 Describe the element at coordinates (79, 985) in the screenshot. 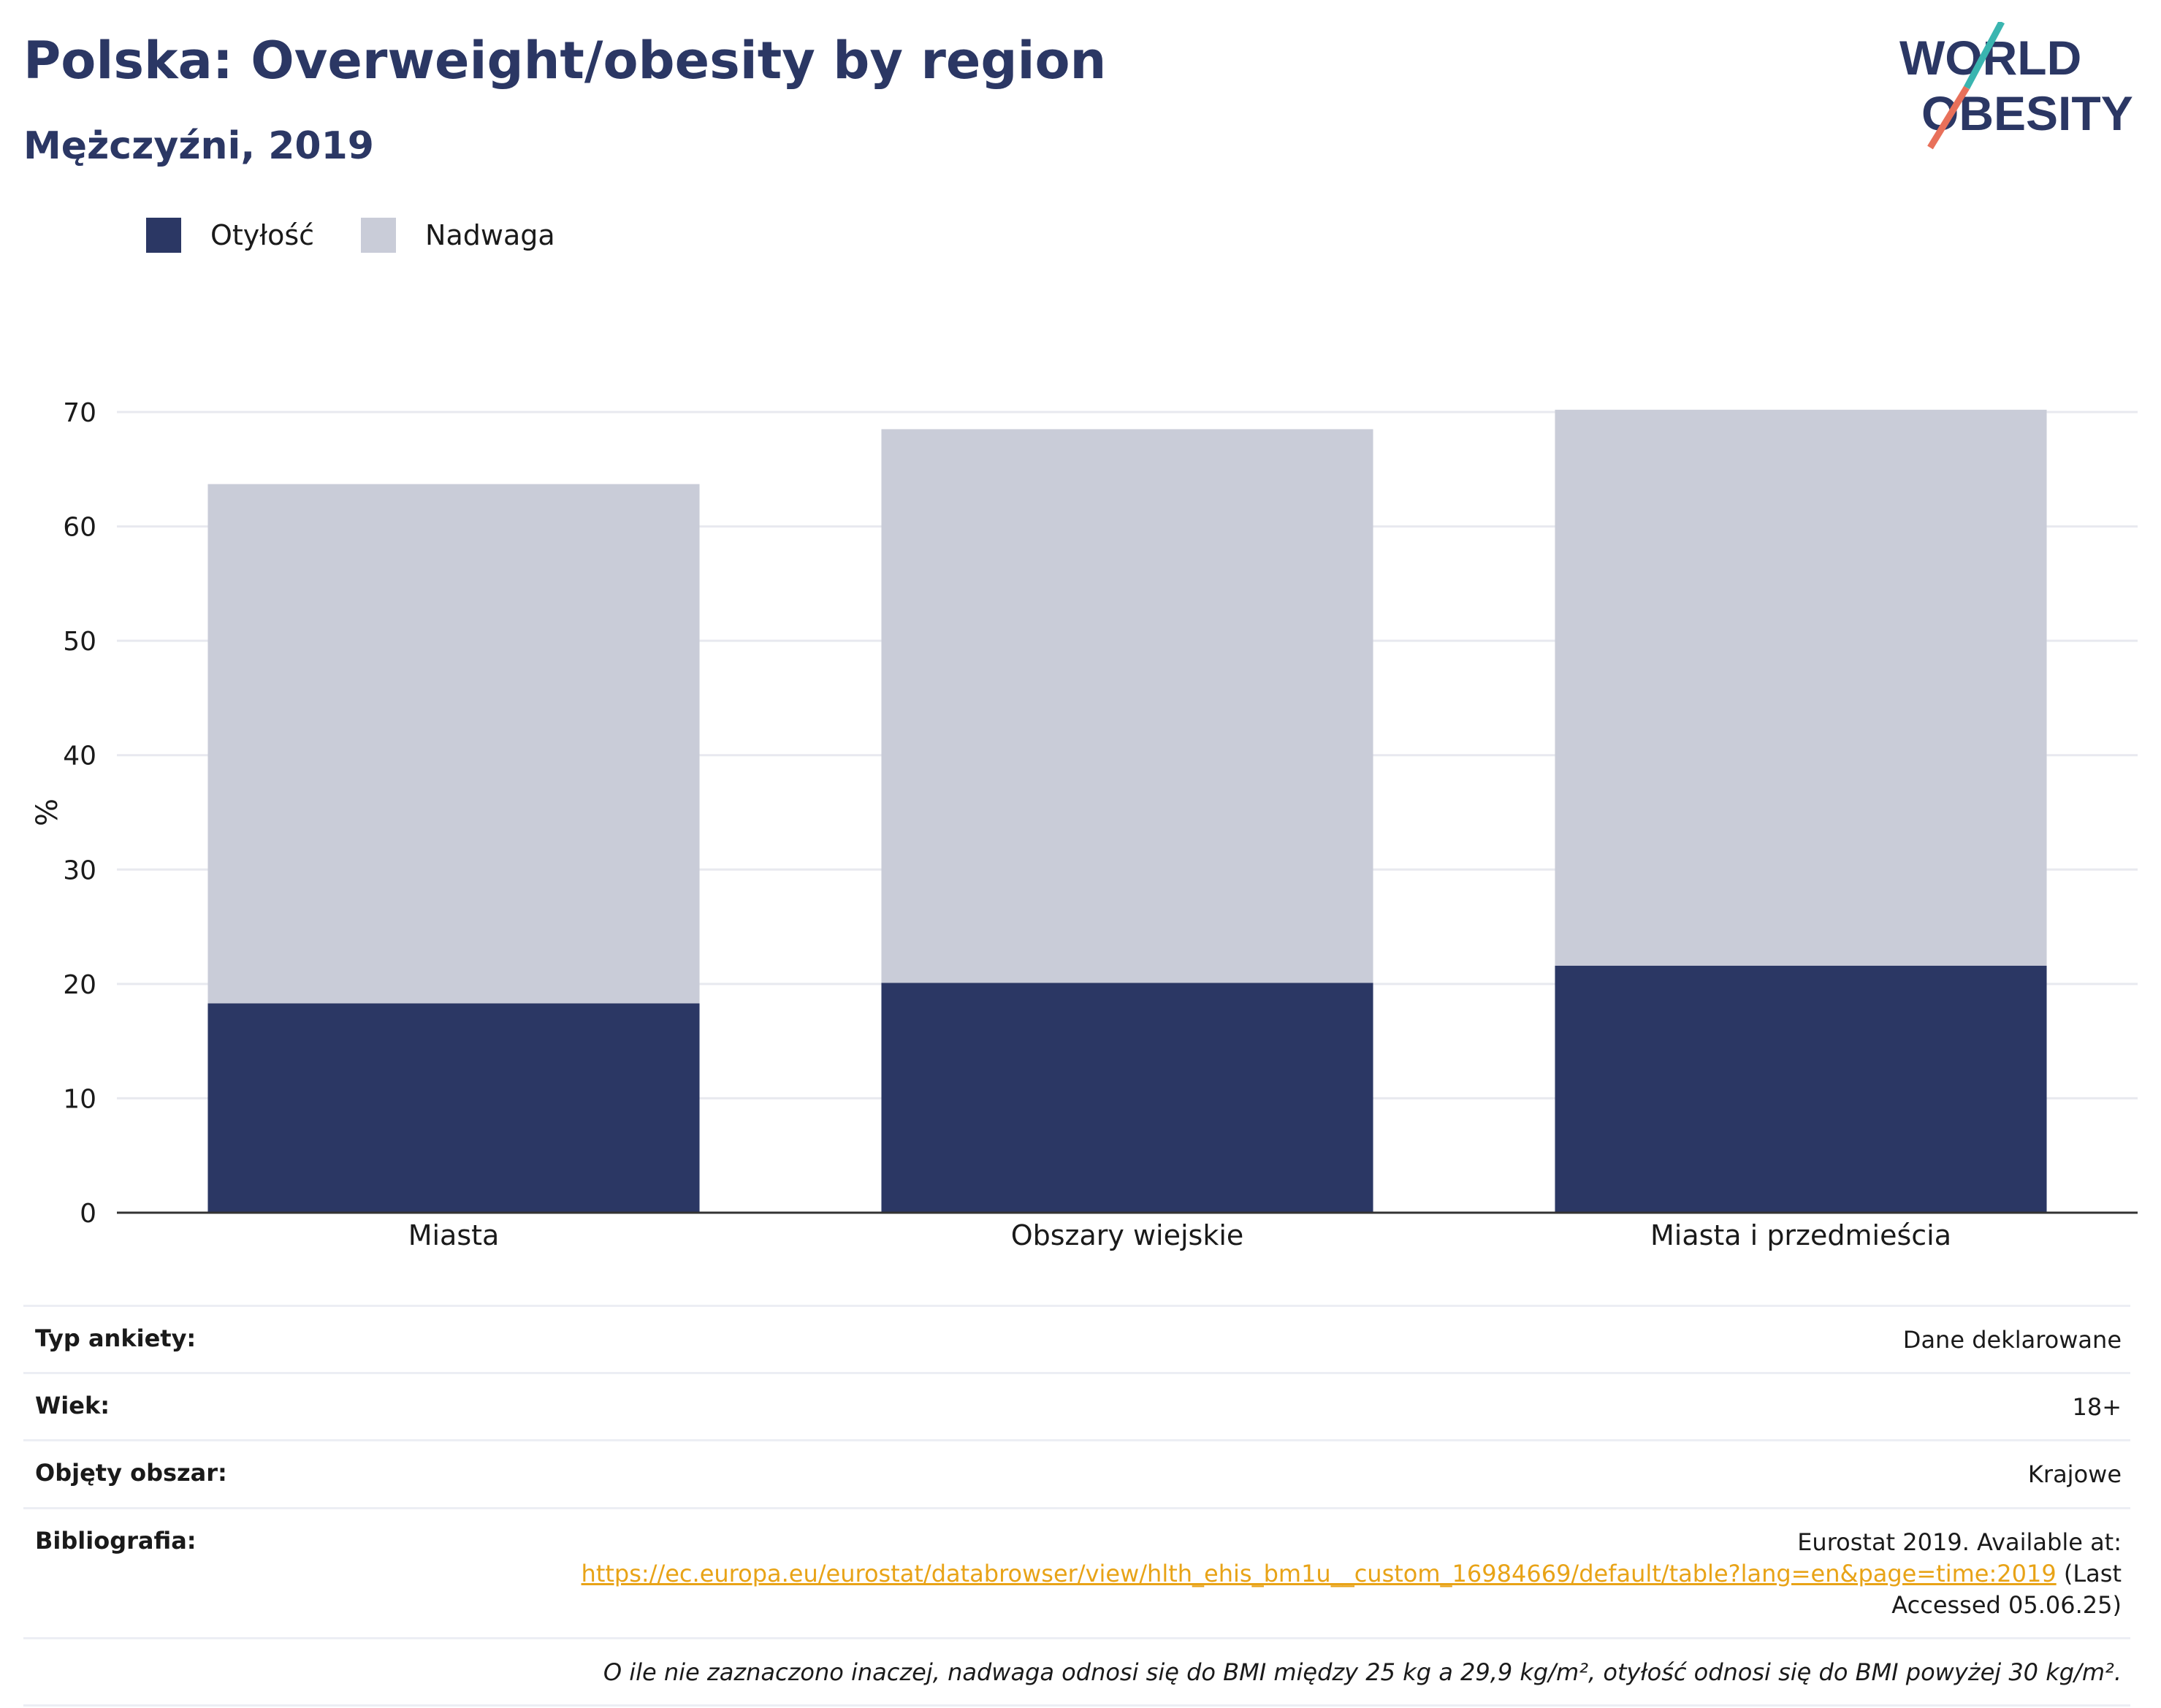

I see `y-tick-label: 20` at that location.